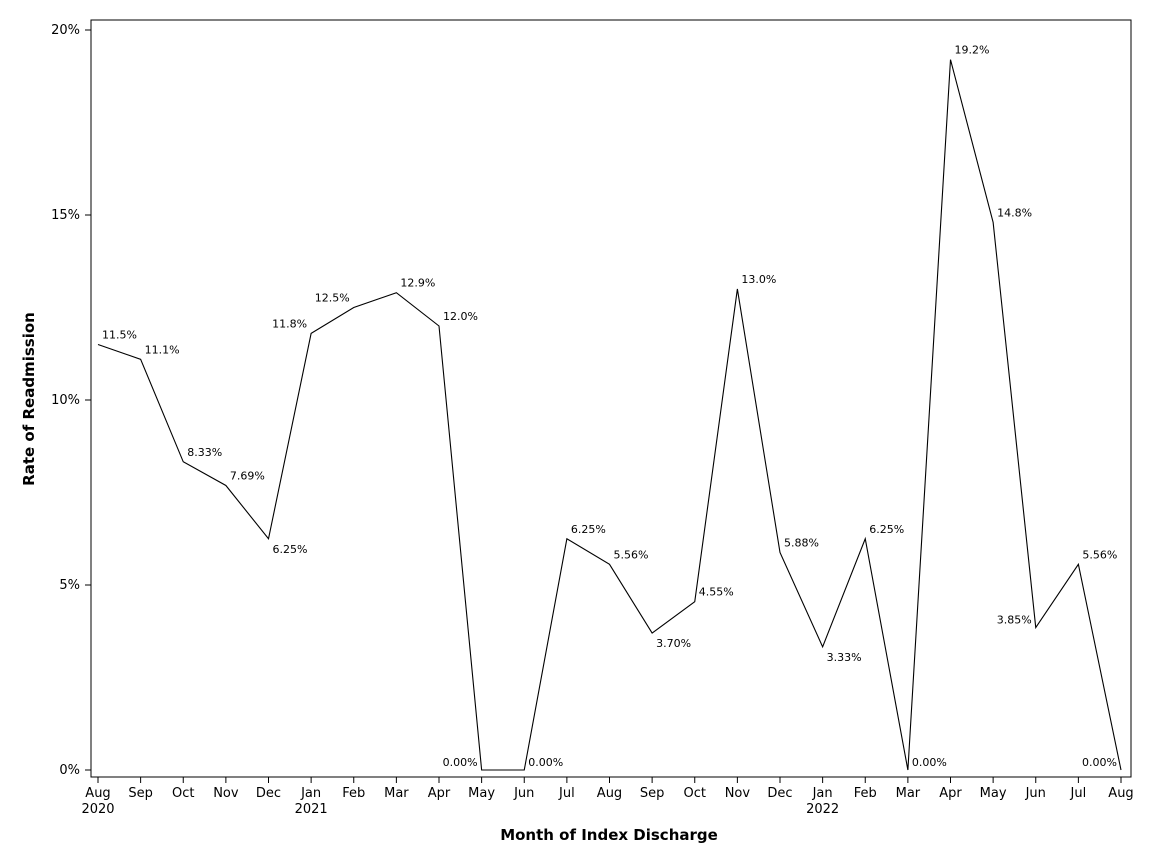 This screenshot has width=1152, height=864. I want to click on data-label: 3.85%, so click(1014, 620).